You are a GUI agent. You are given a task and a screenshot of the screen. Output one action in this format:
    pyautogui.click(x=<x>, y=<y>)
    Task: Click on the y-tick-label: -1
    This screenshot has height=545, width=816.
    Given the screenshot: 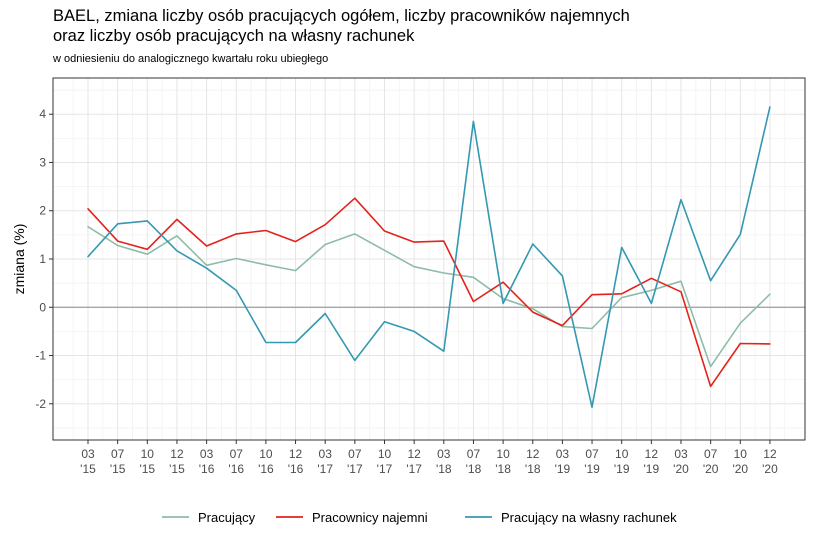 What is the action you would take?
    pyautogui.click(x=40, y=356)
    